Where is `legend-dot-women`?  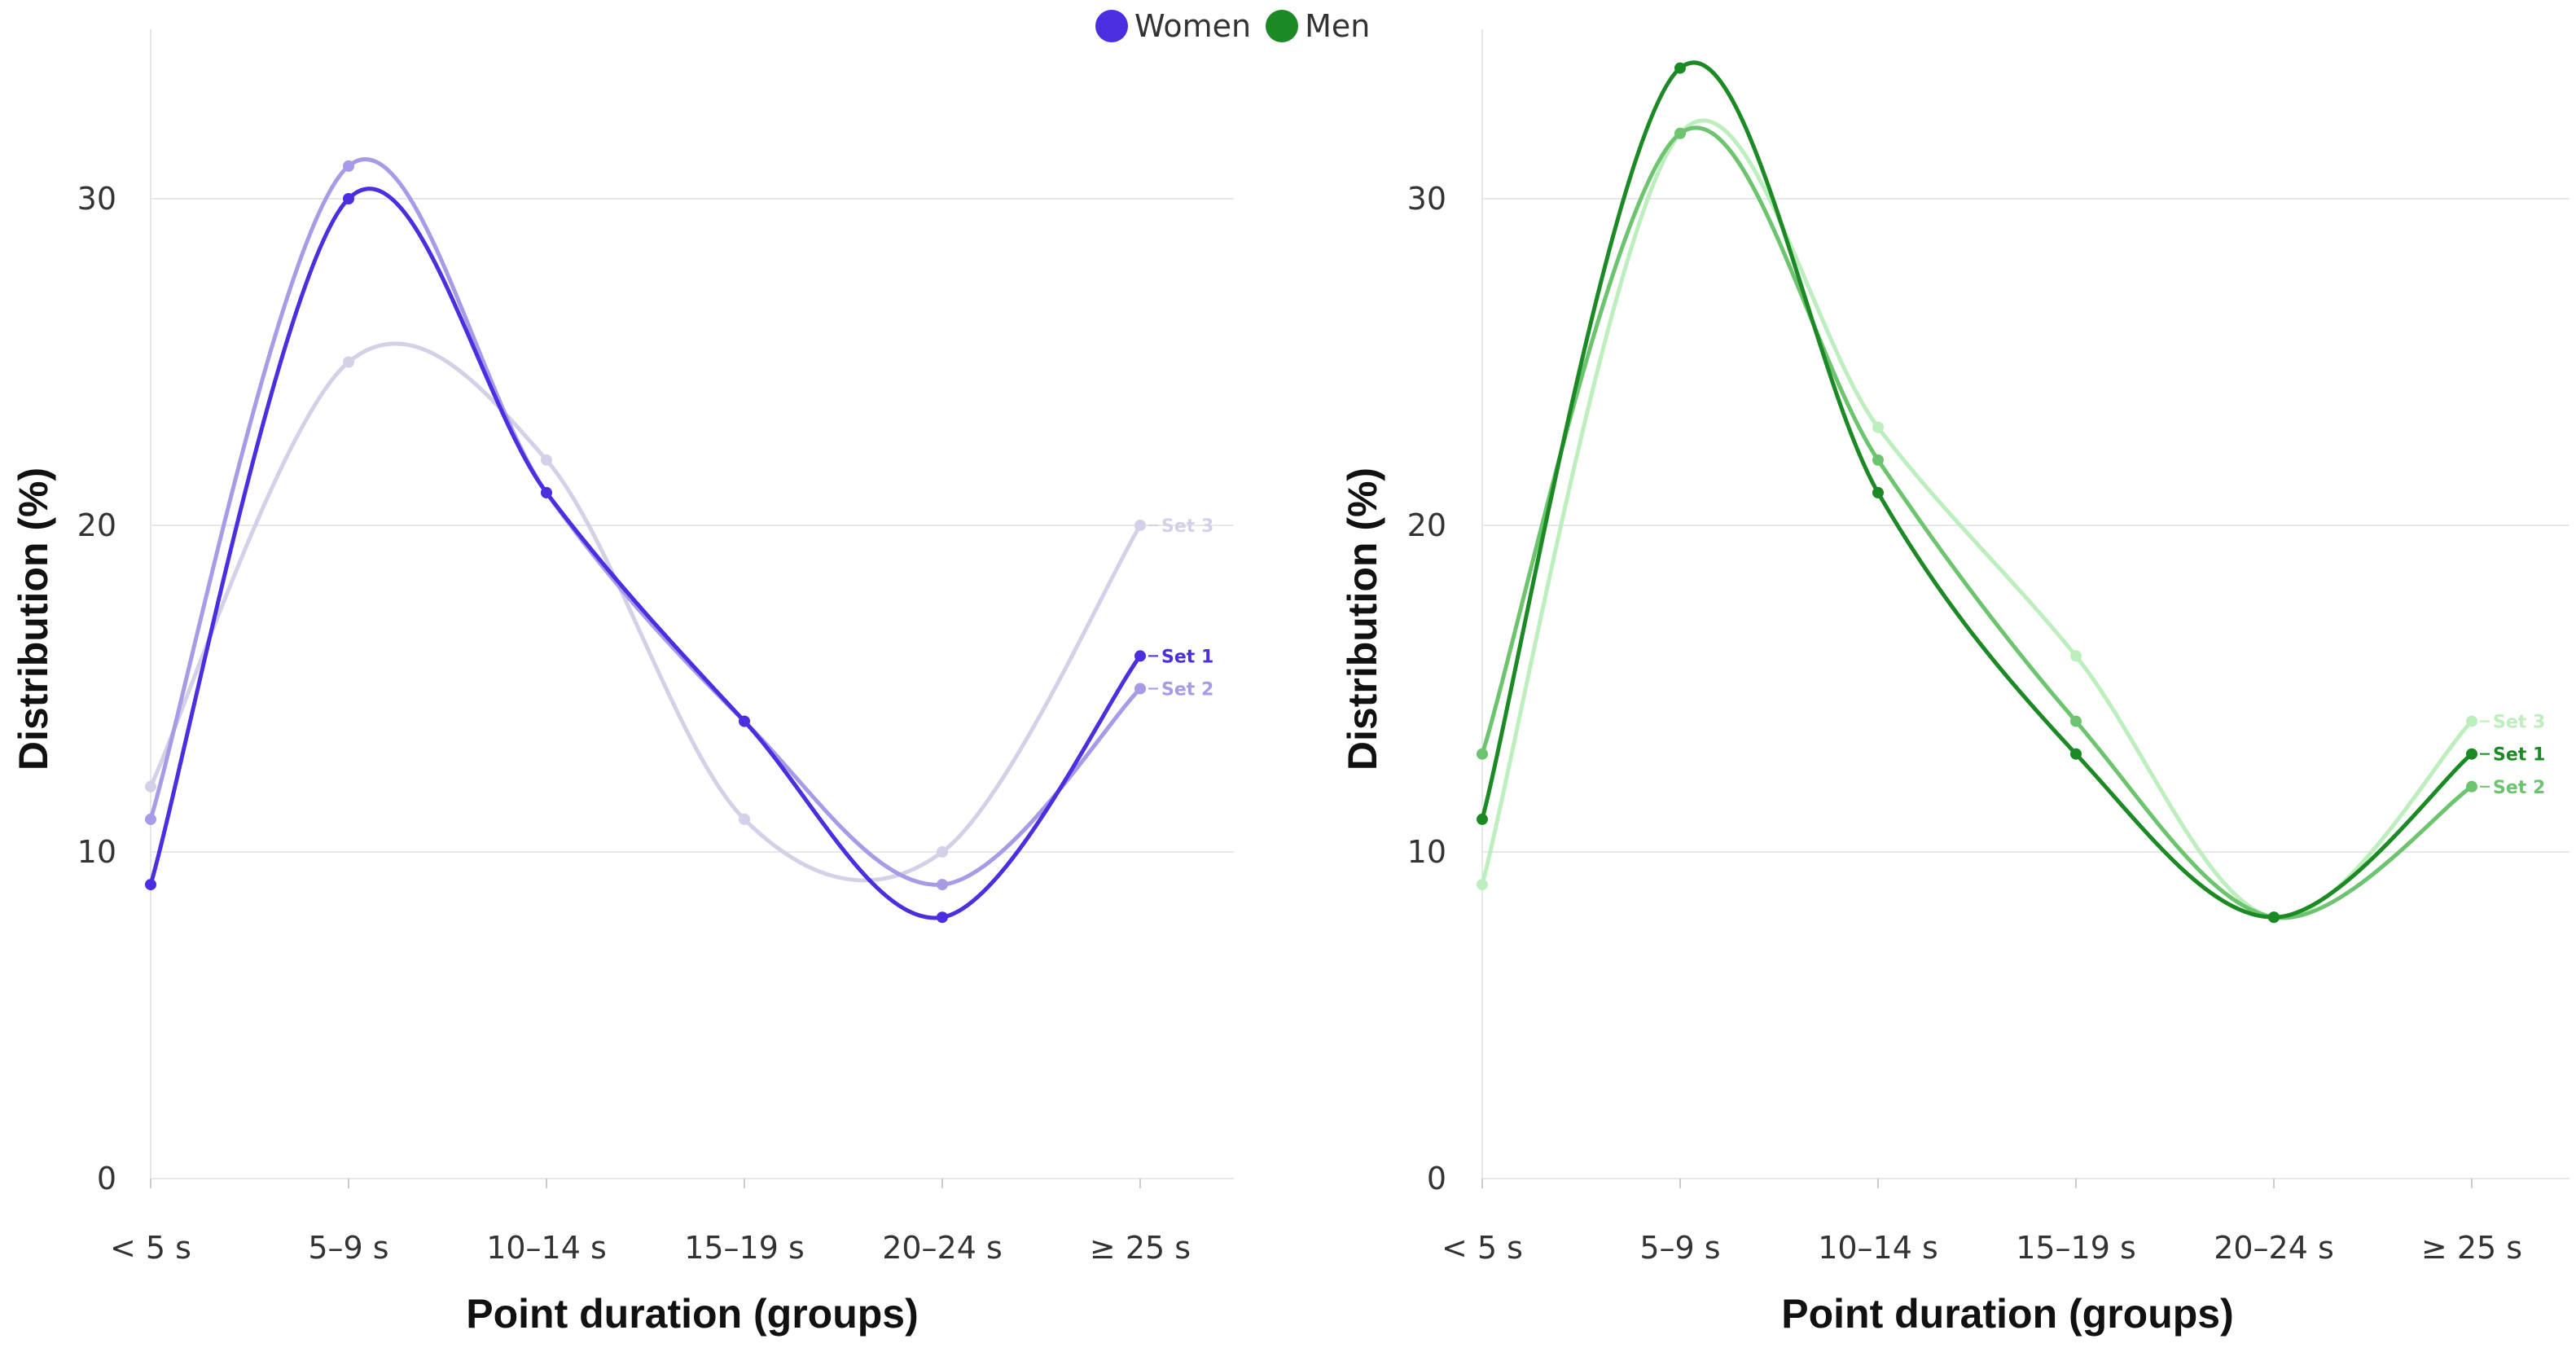
legend-dot-women is located at coordinates (1111, 26).